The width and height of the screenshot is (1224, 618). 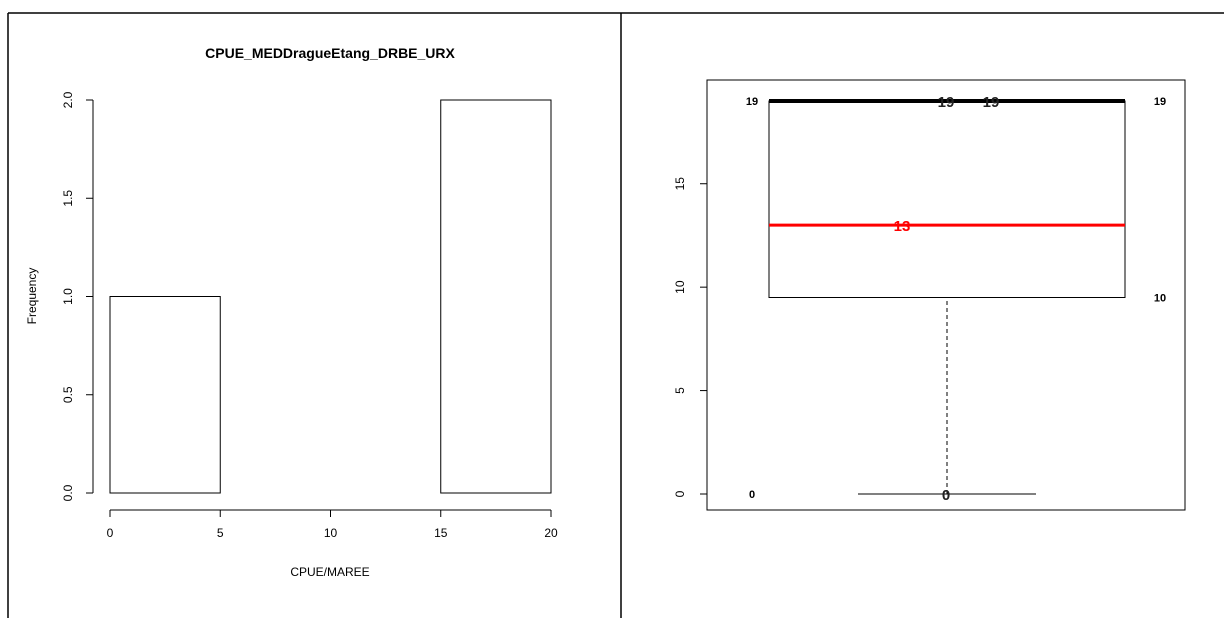 What do you see at coordinates (330, 53) in the screenshot?
I see `chart-title: CPUE_MEDDragueEtang_DRBE_URX` at bounding box center [330, 53].